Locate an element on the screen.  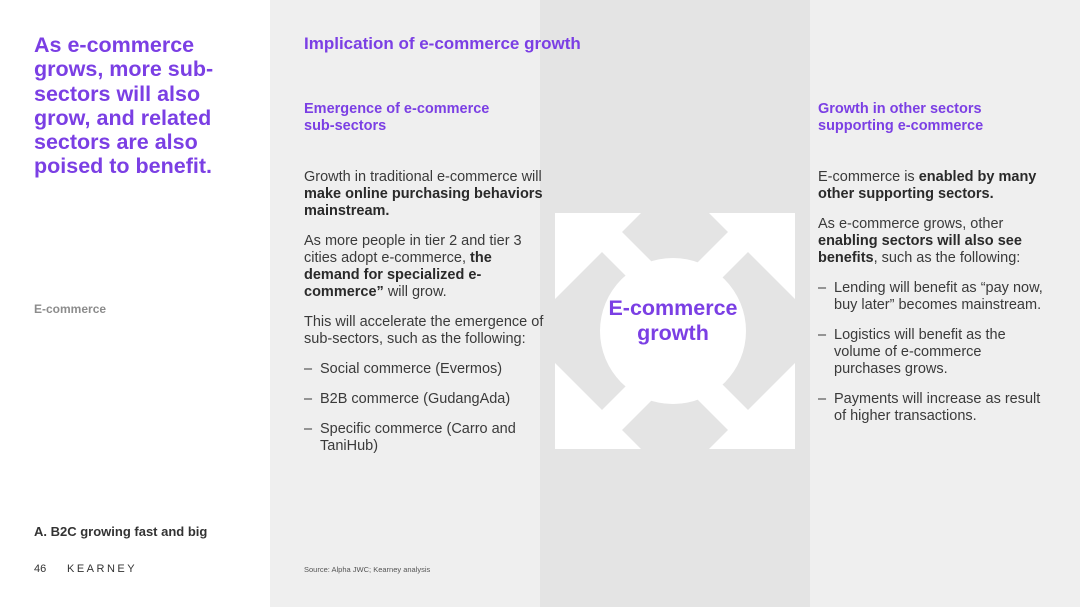
chapter-label: A. B2C growing fast and big is located at coordinates (121, 531).